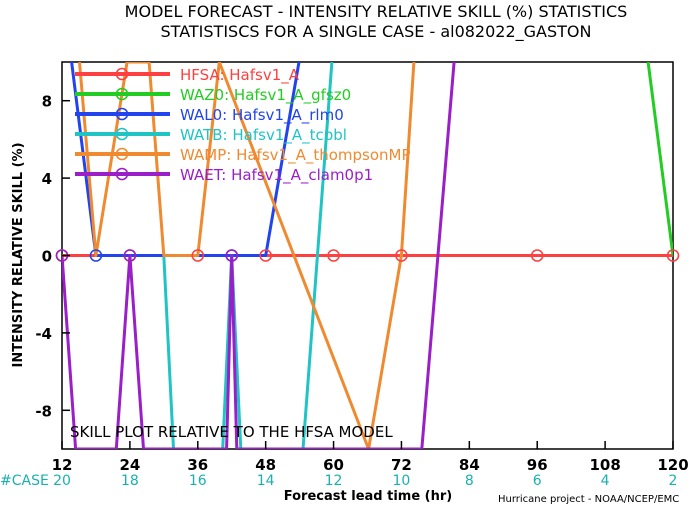 The width and height of the screenshot is (700, 506). What do you see at coordinates (43, 334) in the screenshot?
I see `y-tick-label: -4` at bounding box center [43, 334].